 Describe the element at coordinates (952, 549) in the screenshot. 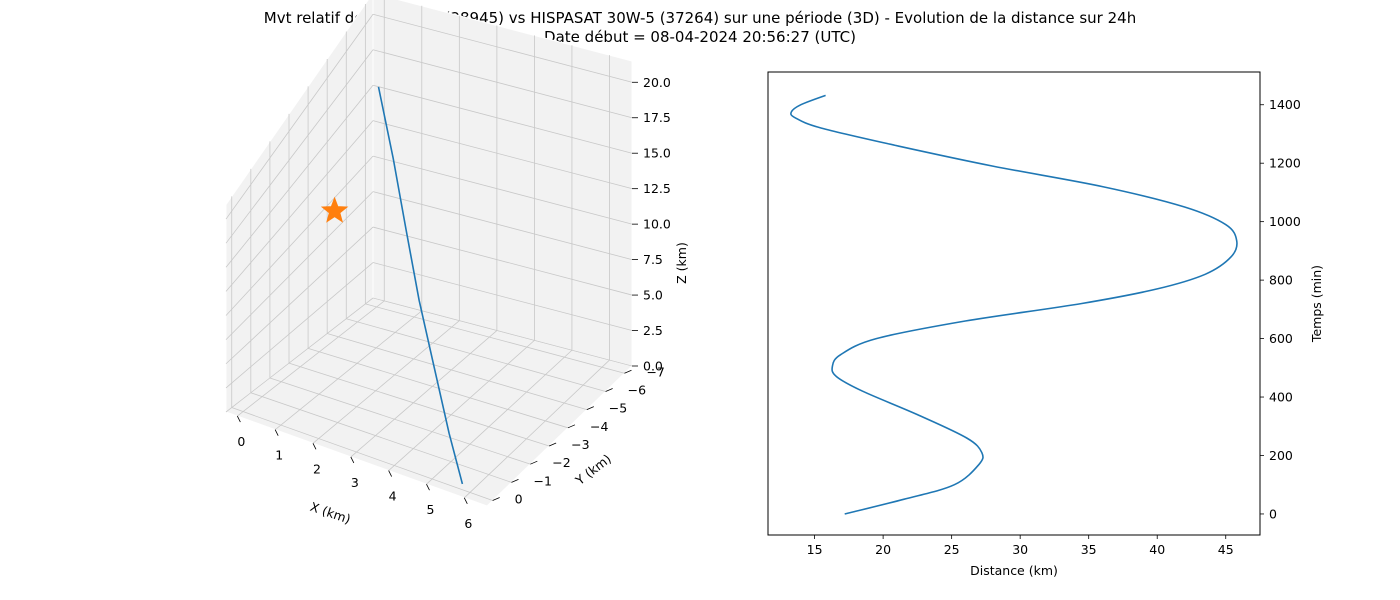

I see `x-tick-label-2d: 25` at that location.